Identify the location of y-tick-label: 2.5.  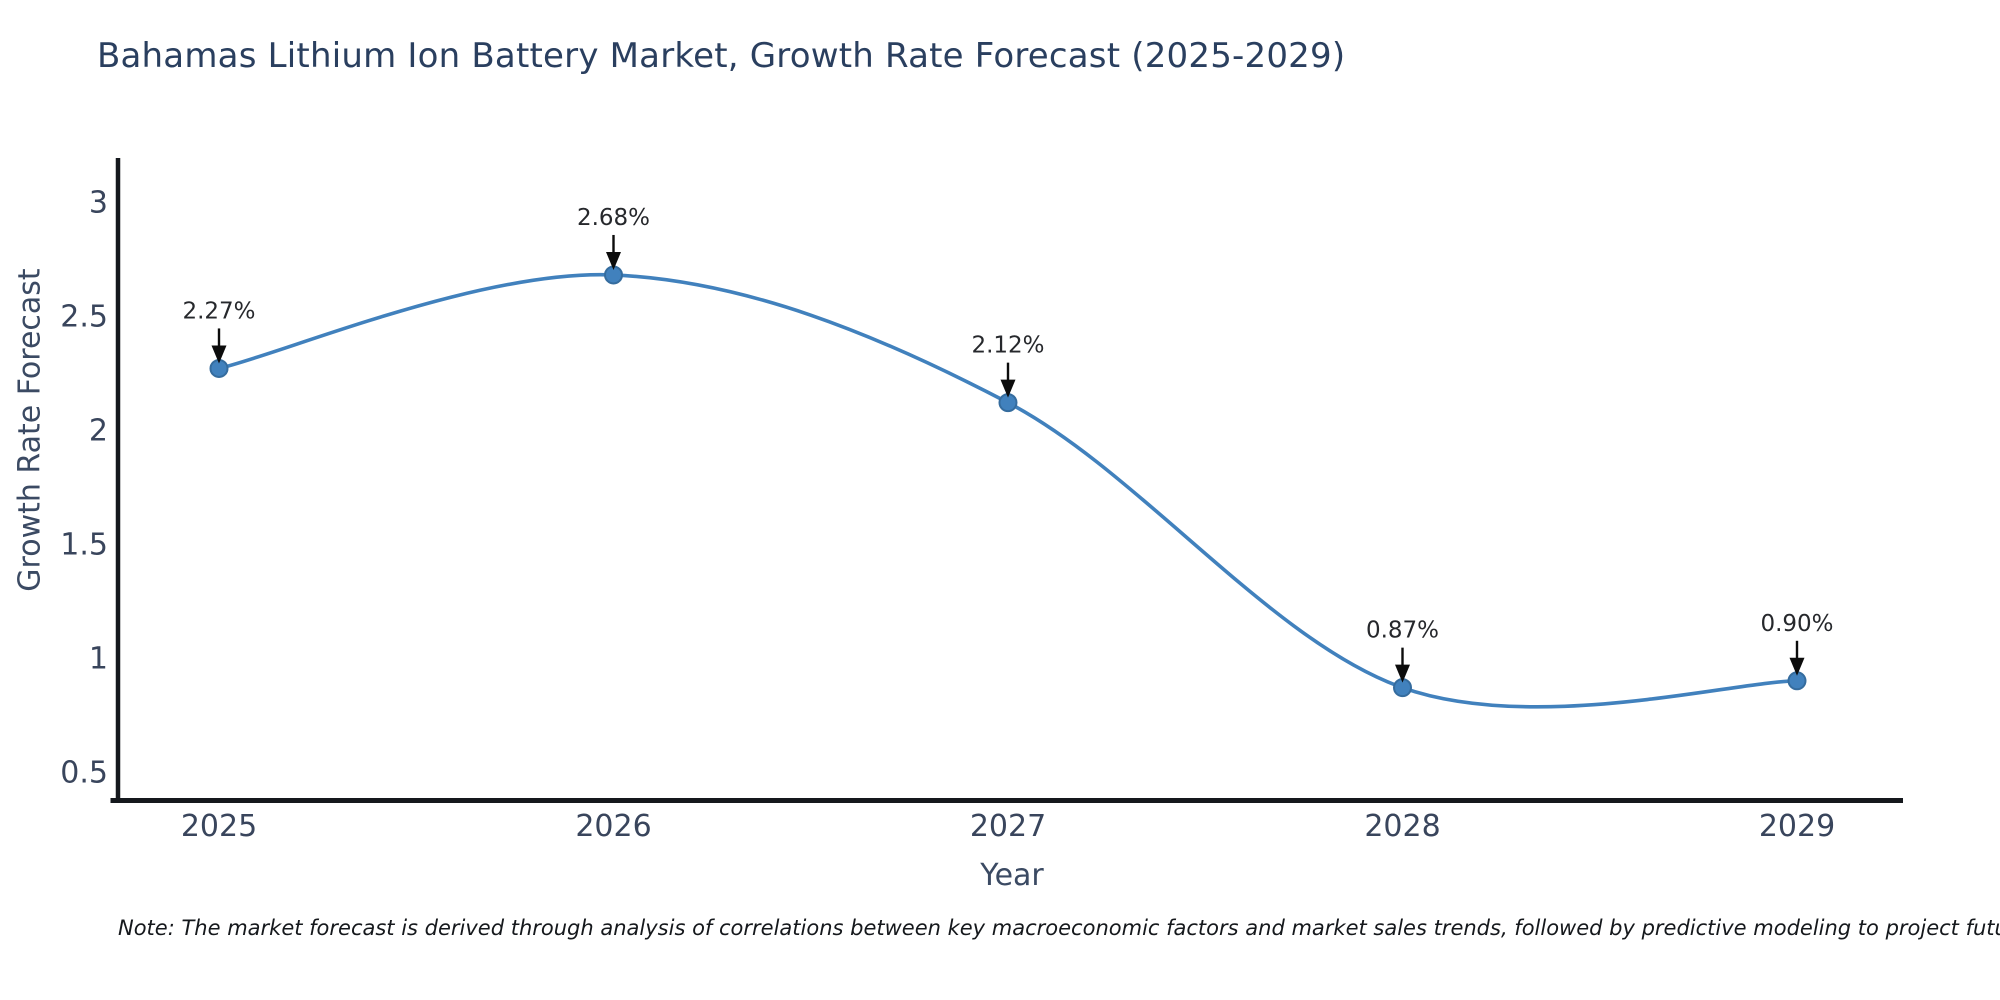
(84, 317).